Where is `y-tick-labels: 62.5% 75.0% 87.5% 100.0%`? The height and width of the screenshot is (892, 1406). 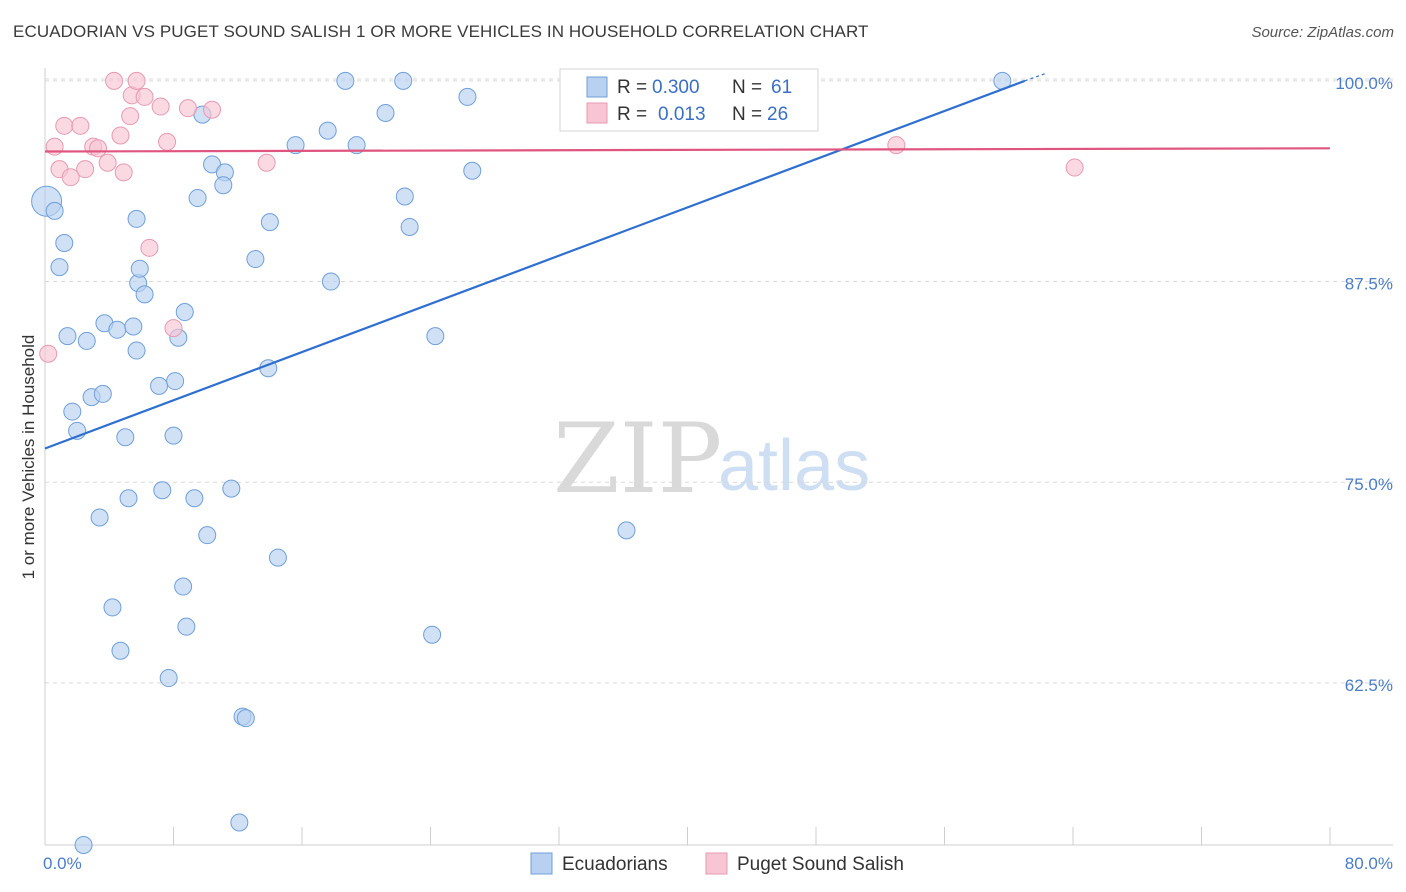
y-tick-labels: 62.5% 75.0% 87.5% 100.0% is located at coordinates (1364, 384).